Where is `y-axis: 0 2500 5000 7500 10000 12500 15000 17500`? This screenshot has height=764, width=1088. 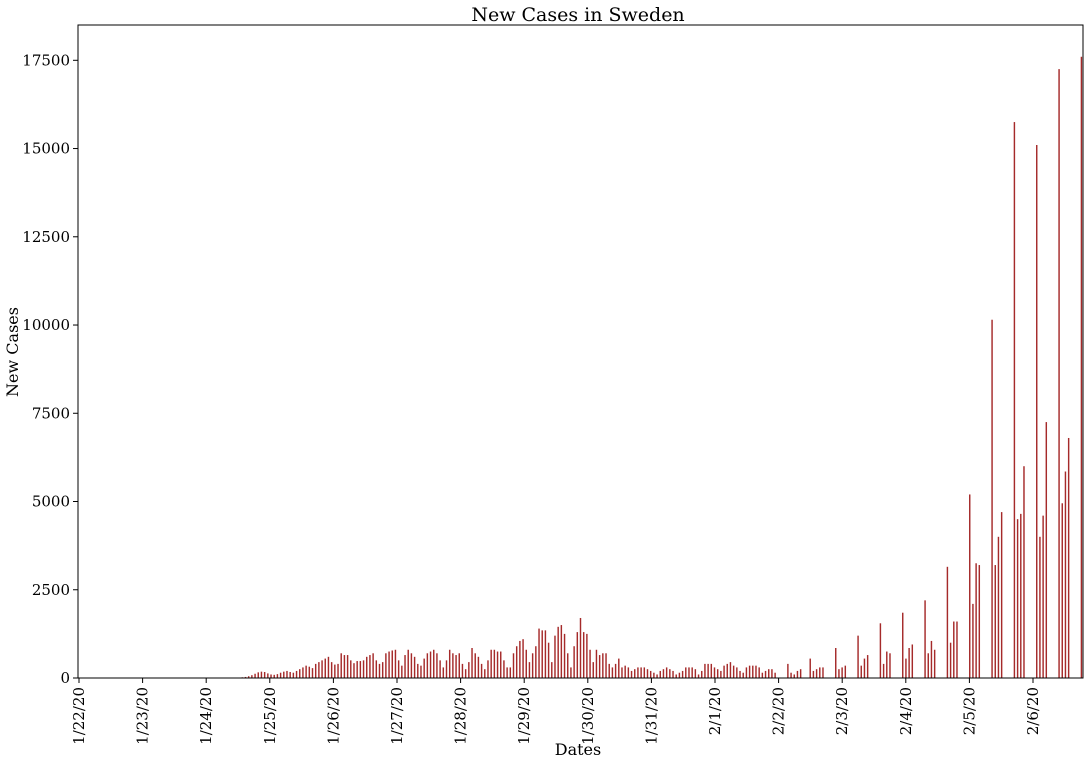
y-axis: 0 2500 5000 7500 10000 12500 15000 17500 is located at coordinates (50, 369).